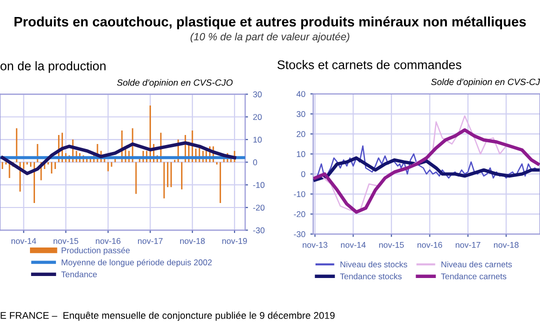 This screenshot has width=540, height=326. Describe the element at coordinates (234, 241) in the screenshot. I see `x-tick-label: nov-19` at that location.